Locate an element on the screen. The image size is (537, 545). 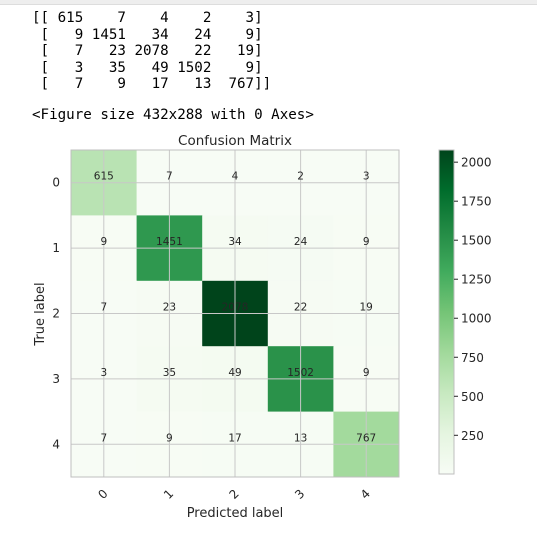
colorbar-tick-label: 1750 is located at coordinates (476, 202).